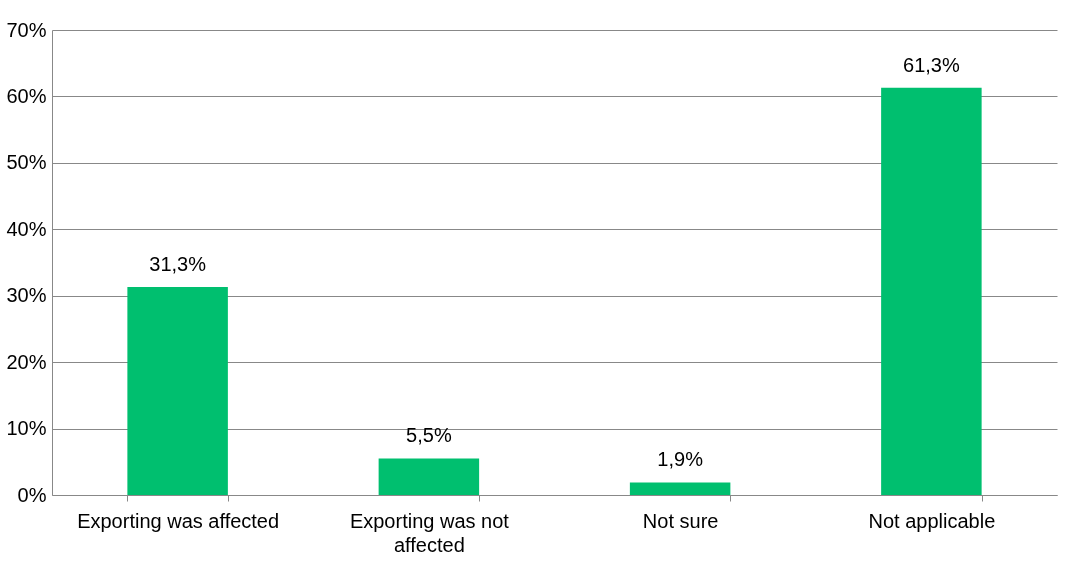 This screenshot has width=1090, height=563. Describe the element at coordinates (680, 520) in the screenshot. I see `x-tick-label: Not sure` at that location.